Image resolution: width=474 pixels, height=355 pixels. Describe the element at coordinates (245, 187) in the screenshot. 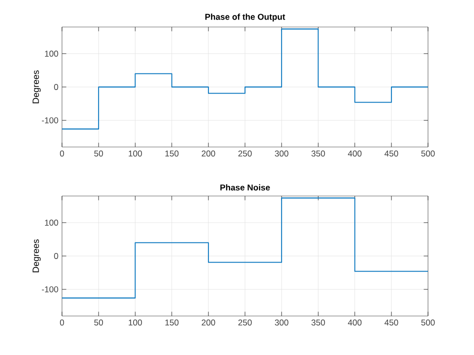

I see `chart-title: Phase Noise` at that location.